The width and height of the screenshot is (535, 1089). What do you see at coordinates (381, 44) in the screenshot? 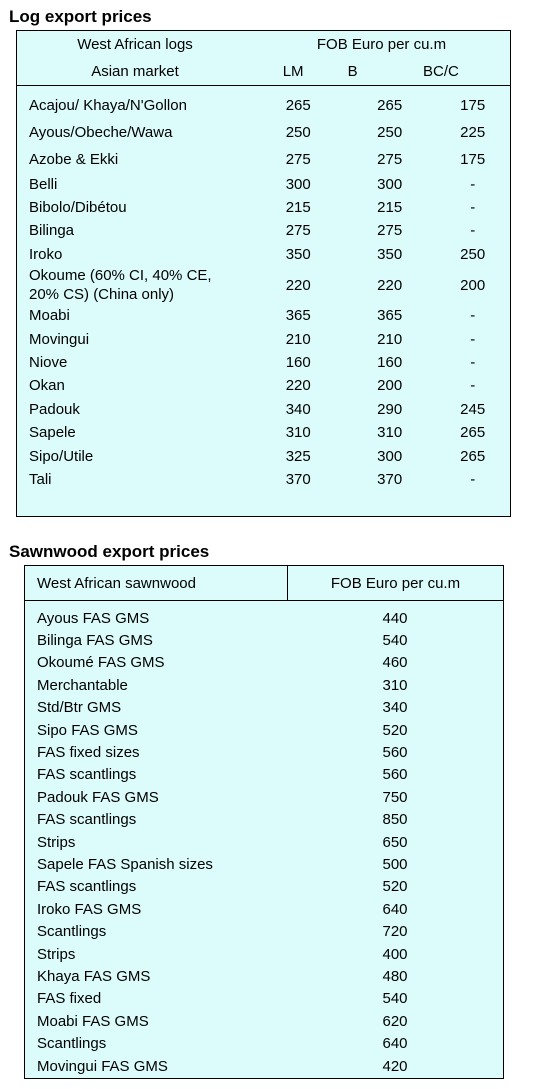
I see `header-cell: FOB Euro per cu.m` at bounding box center [381, 44].